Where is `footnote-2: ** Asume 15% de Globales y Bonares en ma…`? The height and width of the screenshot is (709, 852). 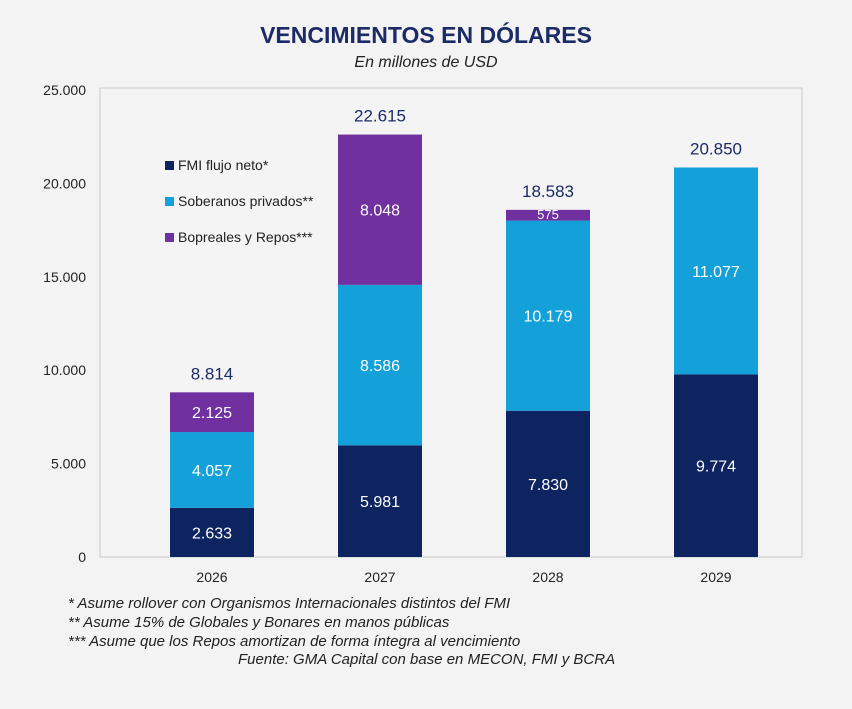 footnote-2: ** Asume 15% de Globales y Bonares en ma… is located at coordinates (259, 622).